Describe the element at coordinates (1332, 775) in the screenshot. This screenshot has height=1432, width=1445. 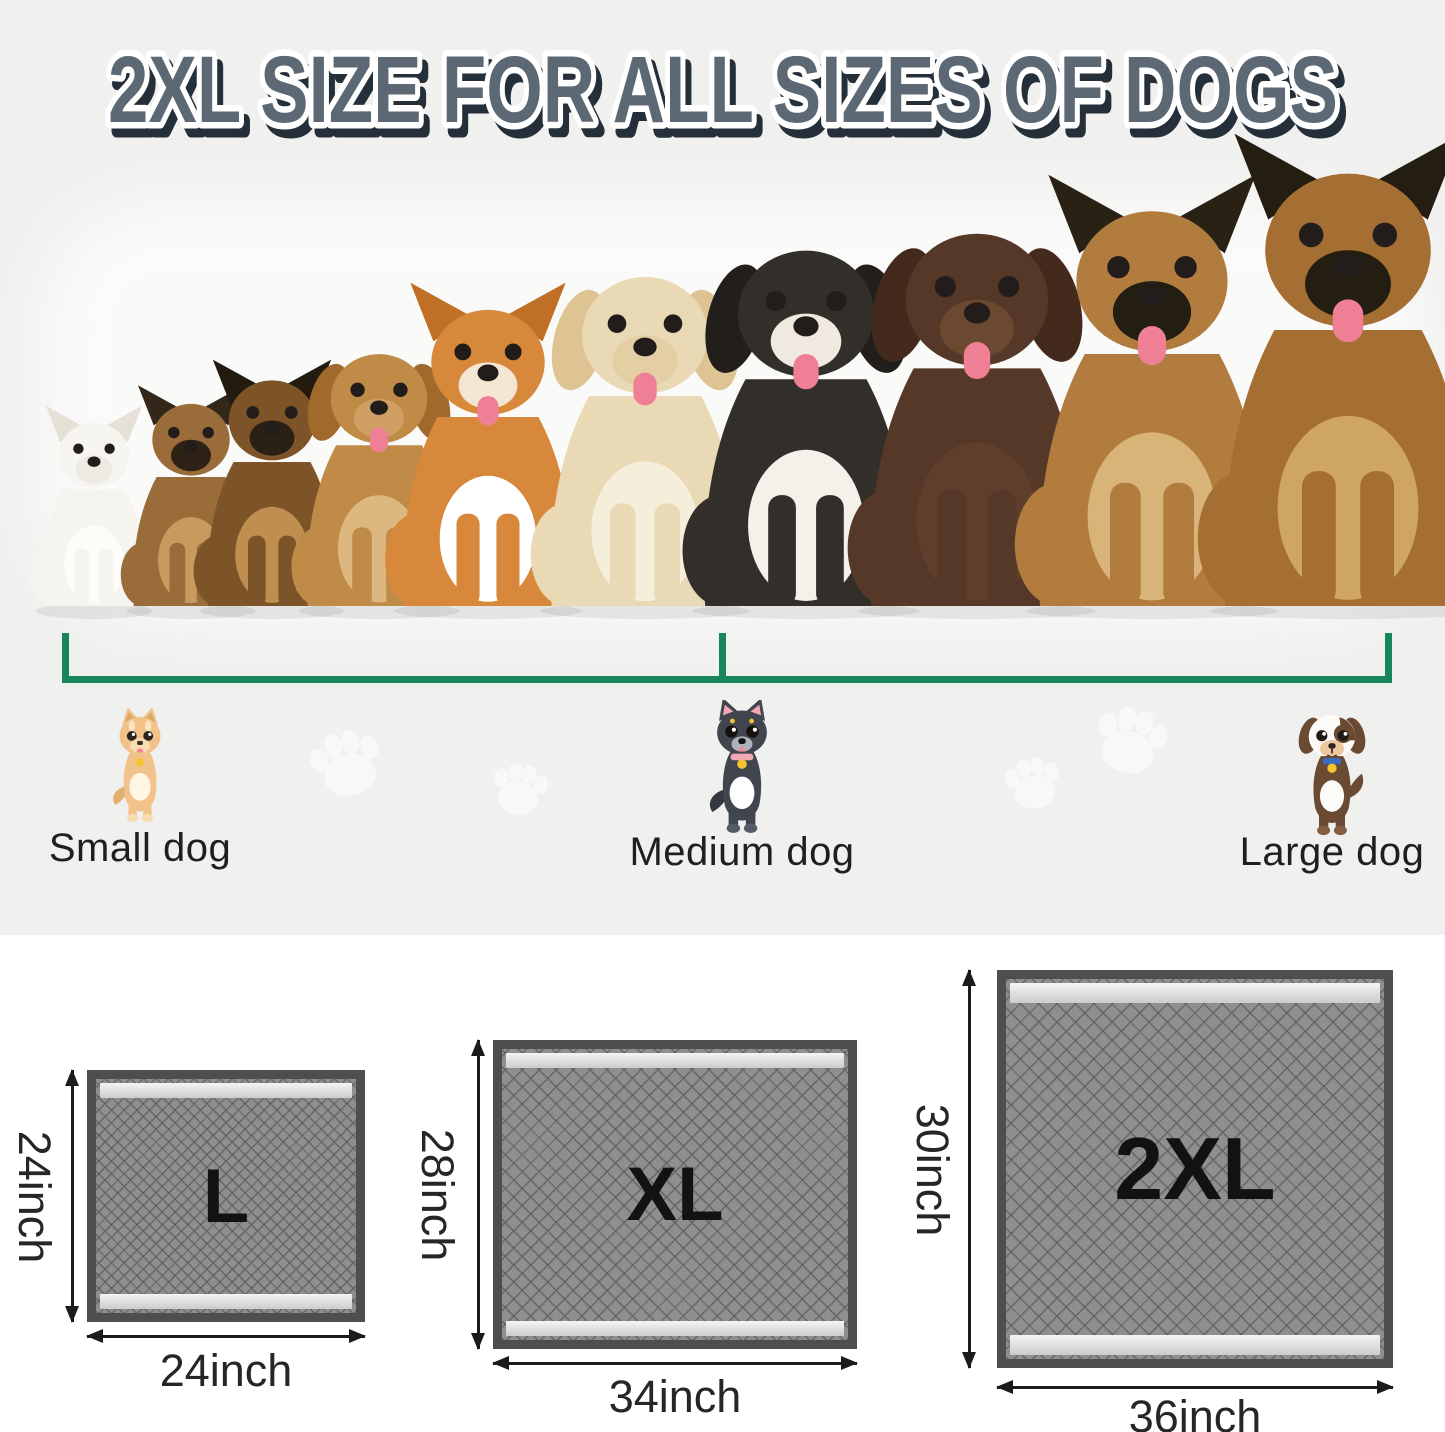
I see `large-dog-icon` at that location.